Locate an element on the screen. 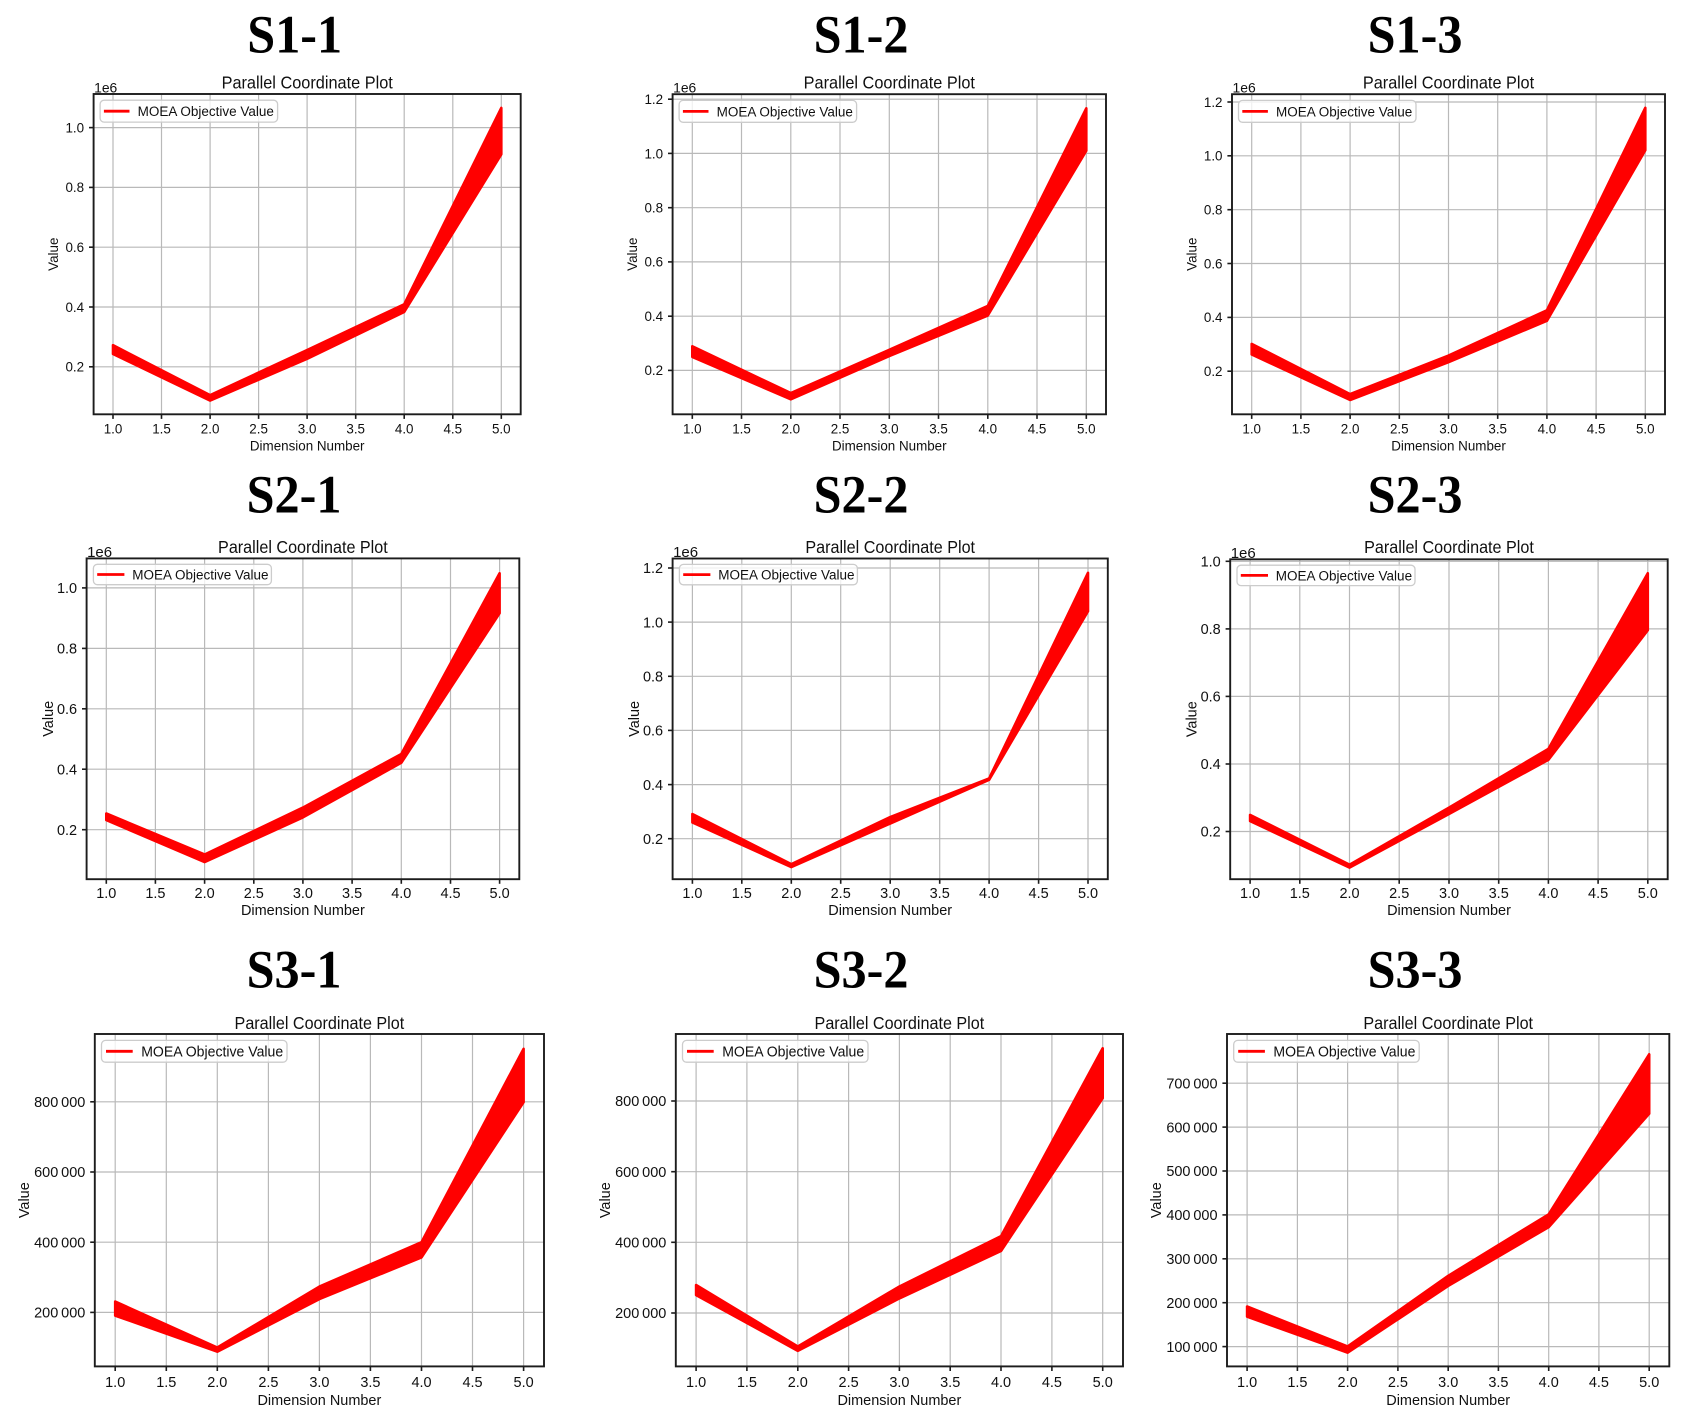 This screenshot has width=1689, height=1428. svg-text: S2-2 is located at coordinates (861, 495).